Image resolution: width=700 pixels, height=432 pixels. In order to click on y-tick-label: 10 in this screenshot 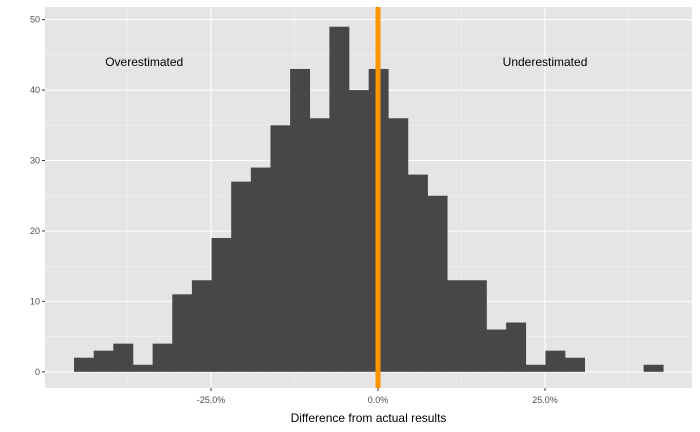, I will do `click(35, 301)`.